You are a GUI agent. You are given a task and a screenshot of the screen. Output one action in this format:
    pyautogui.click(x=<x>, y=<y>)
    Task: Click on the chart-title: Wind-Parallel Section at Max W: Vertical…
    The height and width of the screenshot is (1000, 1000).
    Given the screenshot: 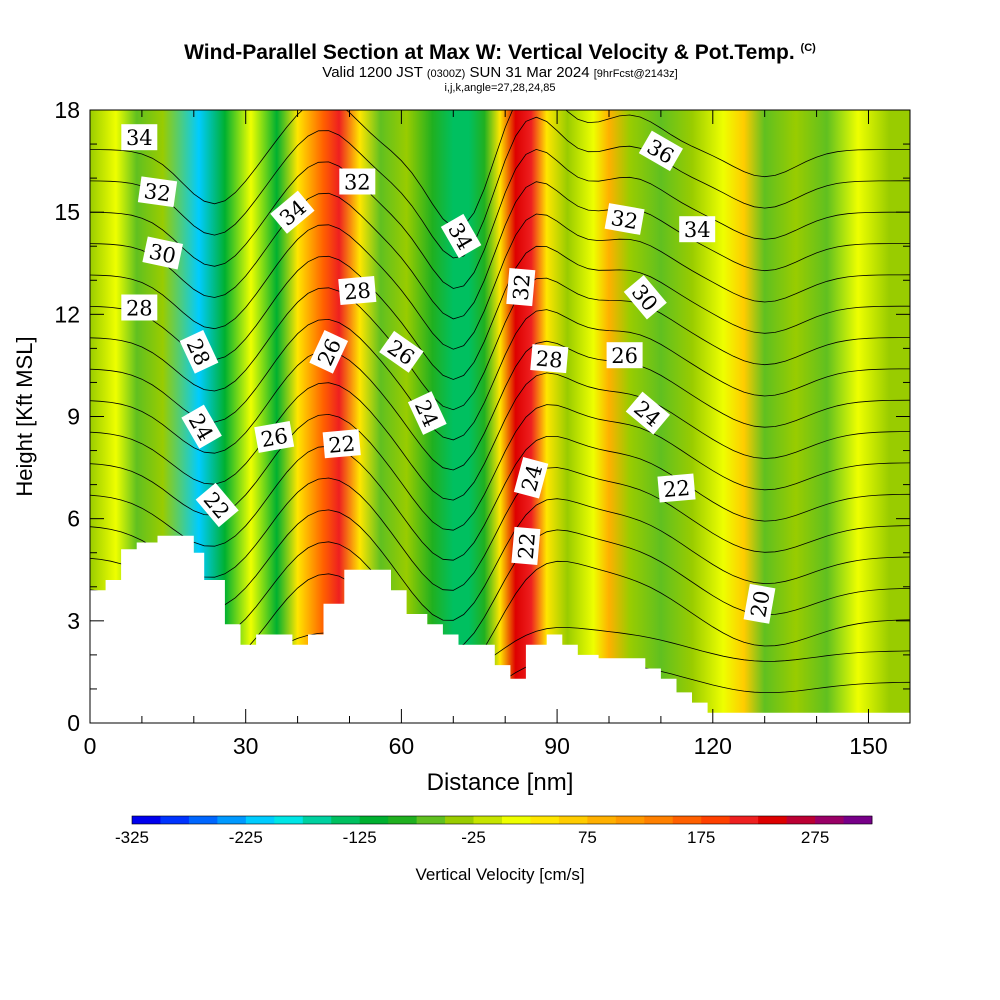 What is the action you would take?
    pyautogui.click(x=500, y=50)
    